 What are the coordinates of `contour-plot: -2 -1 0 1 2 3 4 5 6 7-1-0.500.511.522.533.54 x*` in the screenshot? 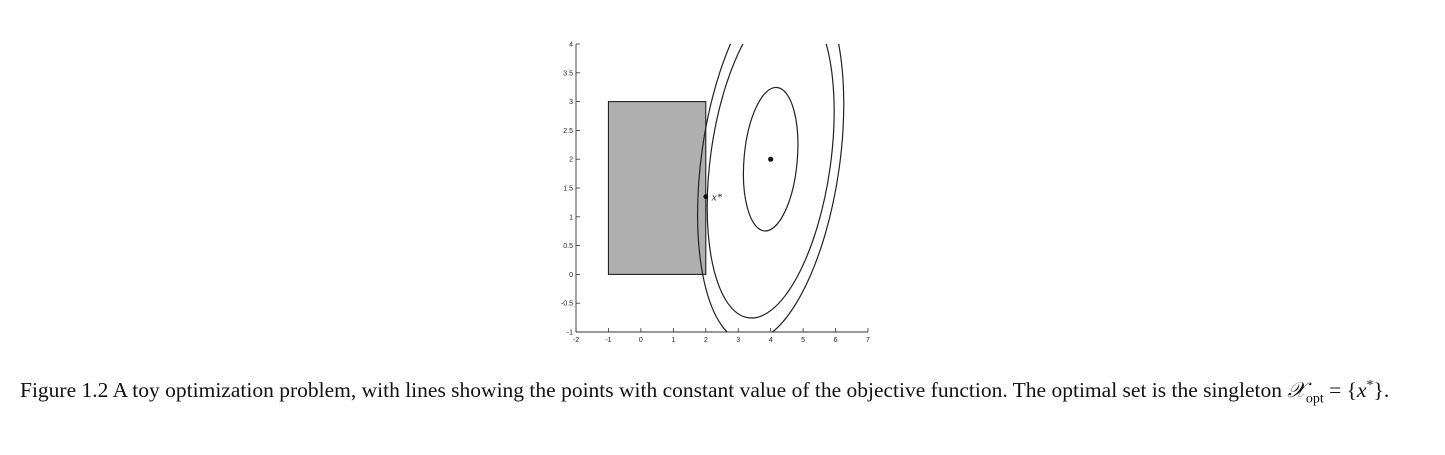 It's located at (715, 193).